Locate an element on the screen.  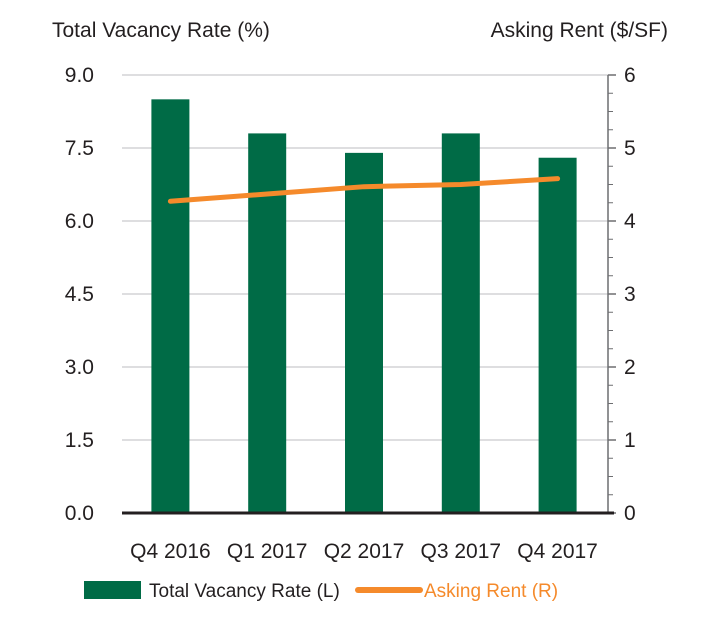
right-tick-label: 1 is located at coordinates (630, 440).